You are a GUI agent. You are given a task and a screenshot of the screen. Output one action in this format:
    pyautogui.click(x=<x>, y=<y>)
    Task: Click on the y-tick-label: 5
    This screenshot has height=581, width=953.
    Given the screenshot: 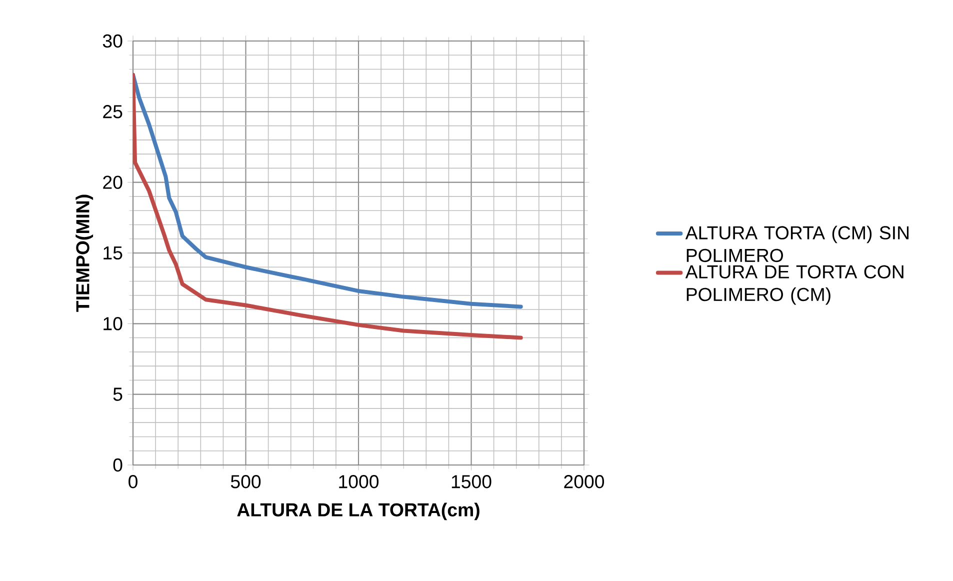 What is the action you would take?
    pyautogui.click(x=117, y=394)
    